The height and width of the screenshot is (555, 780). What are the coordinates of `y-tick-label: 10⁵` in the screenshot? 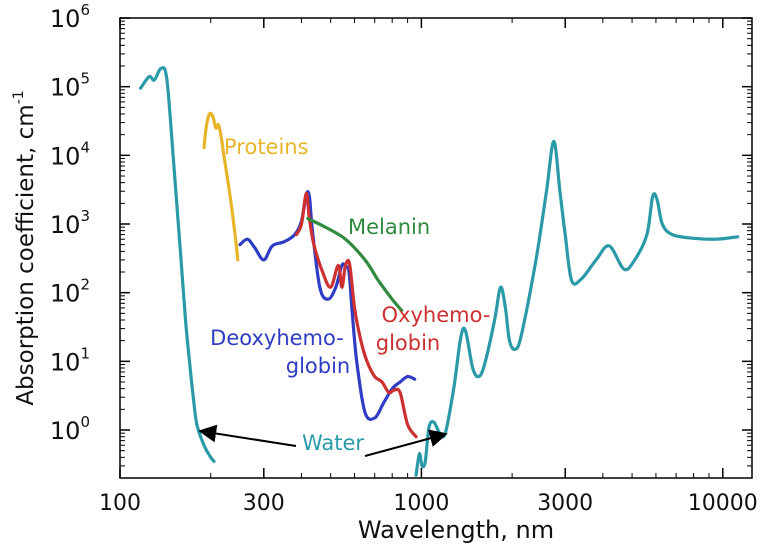 It's located at (70, 86).